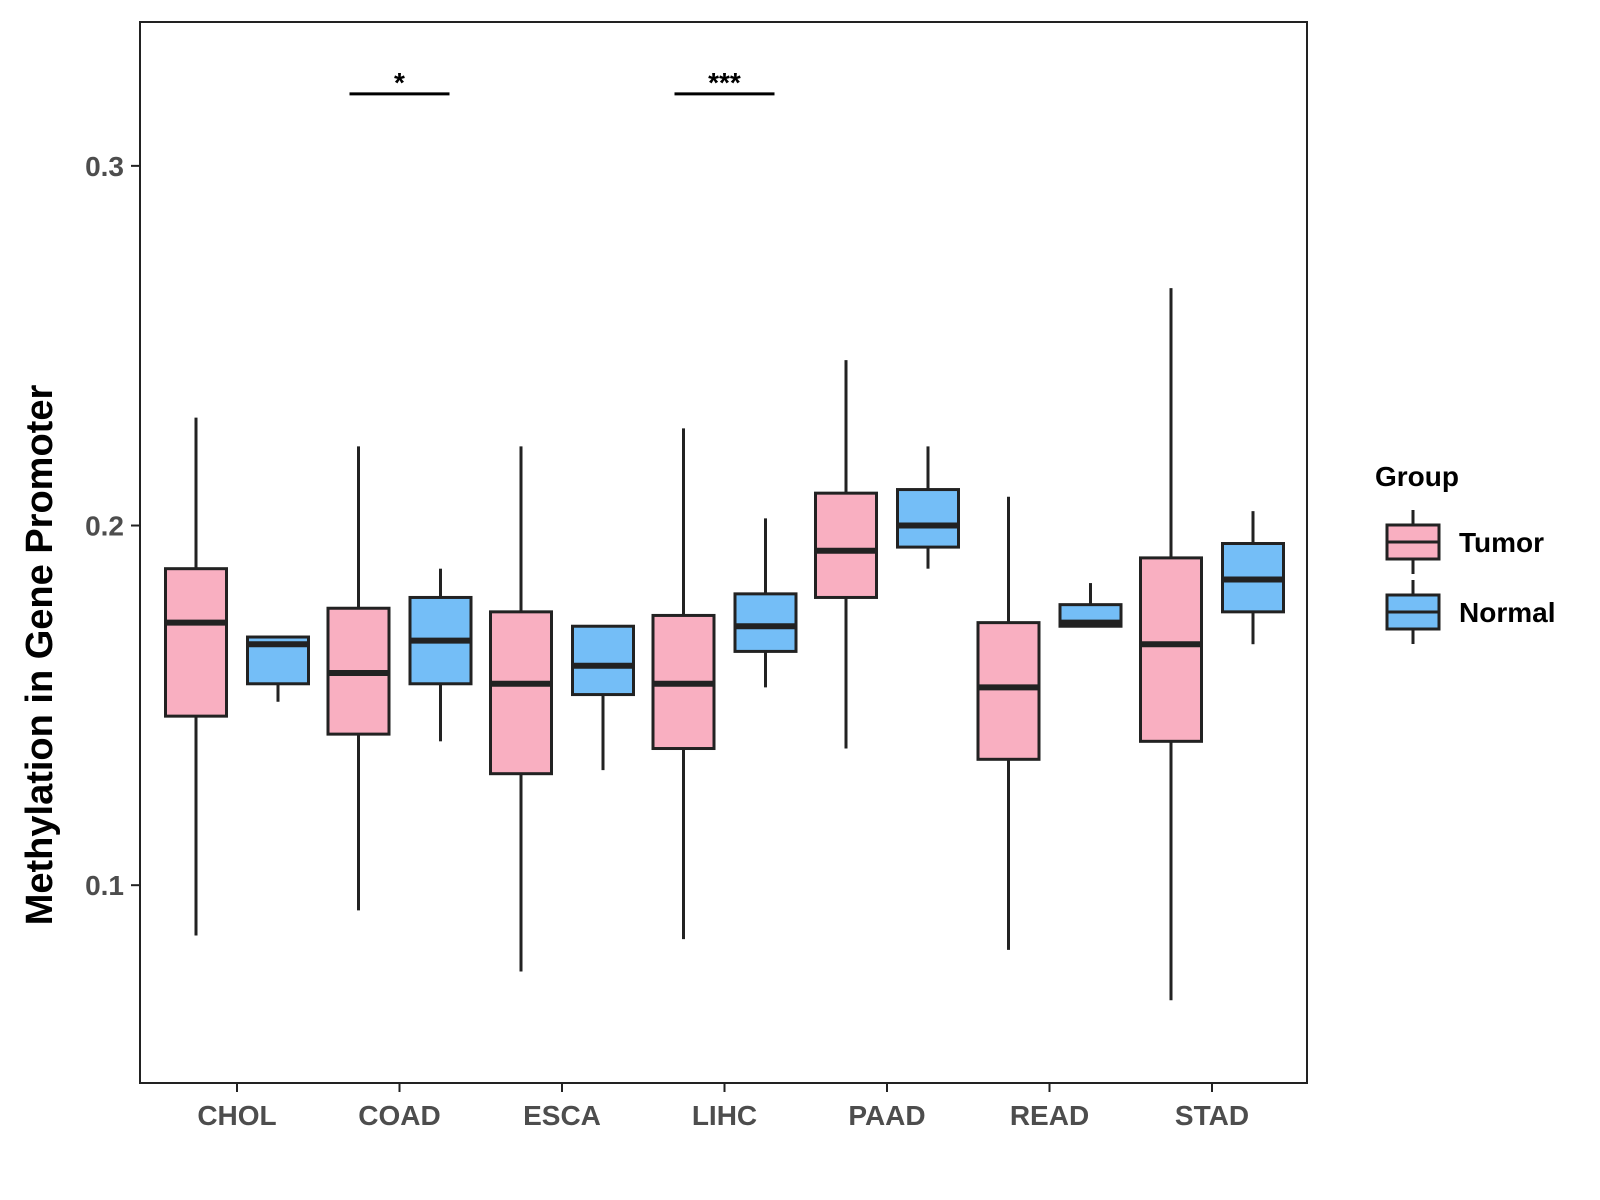 This screenshot has height=1200, width=1600. Describe the element at coordinates (278, 668) in the screenshot. I see `box-normal-chol` at that location.